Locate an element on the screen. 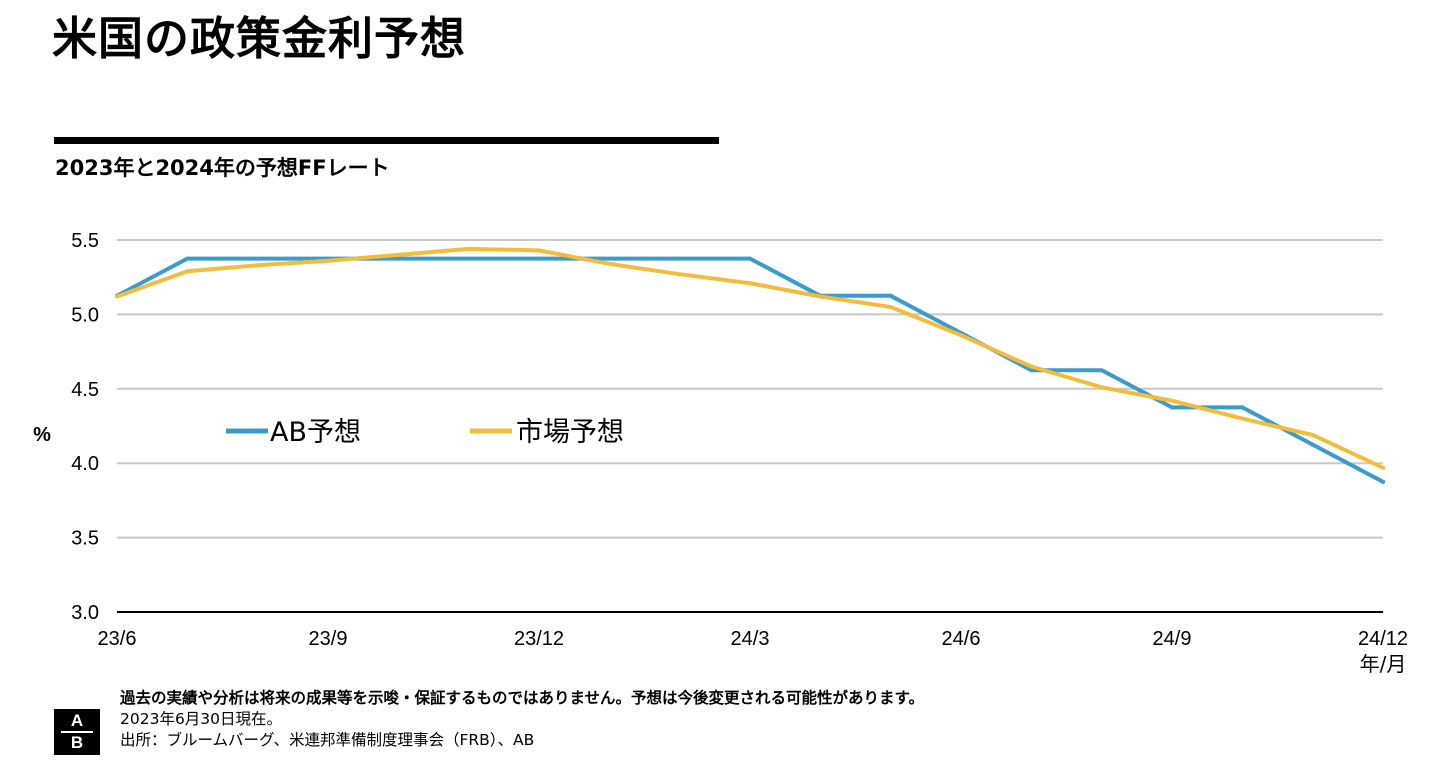 The height and width of the screenshot is (766, 1430). page-title: 米国の政策金利予想 is located at coordinates (259, 38).